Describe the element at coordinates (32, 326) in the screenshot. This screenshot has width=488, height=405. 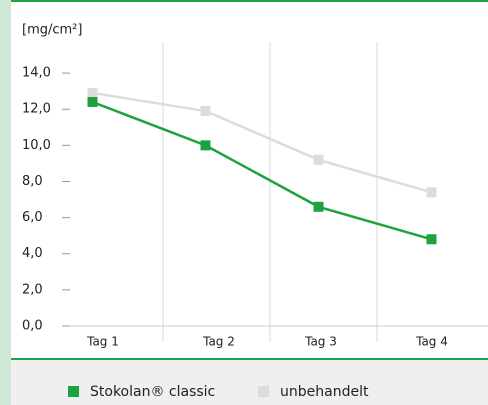
I see `y-tick-label: 0,0` at that location.